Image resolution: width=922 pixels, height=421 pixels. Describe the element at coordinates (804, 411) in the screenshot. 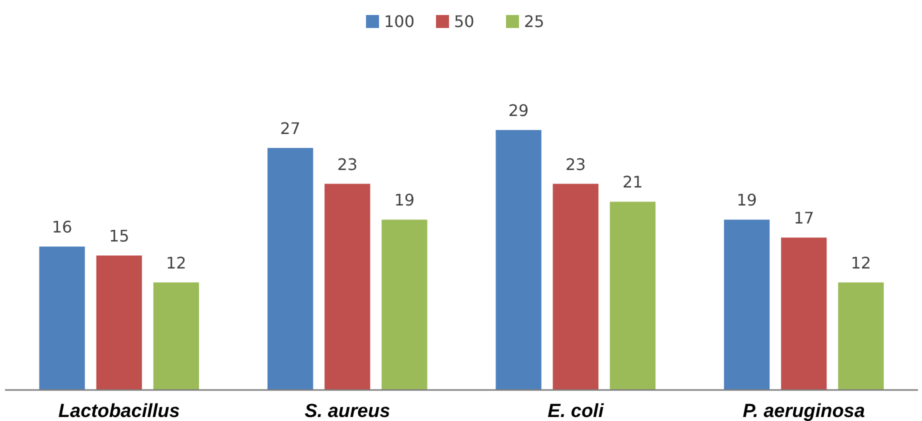

I see `x-tick-label: P. aeruginosa` at that location.